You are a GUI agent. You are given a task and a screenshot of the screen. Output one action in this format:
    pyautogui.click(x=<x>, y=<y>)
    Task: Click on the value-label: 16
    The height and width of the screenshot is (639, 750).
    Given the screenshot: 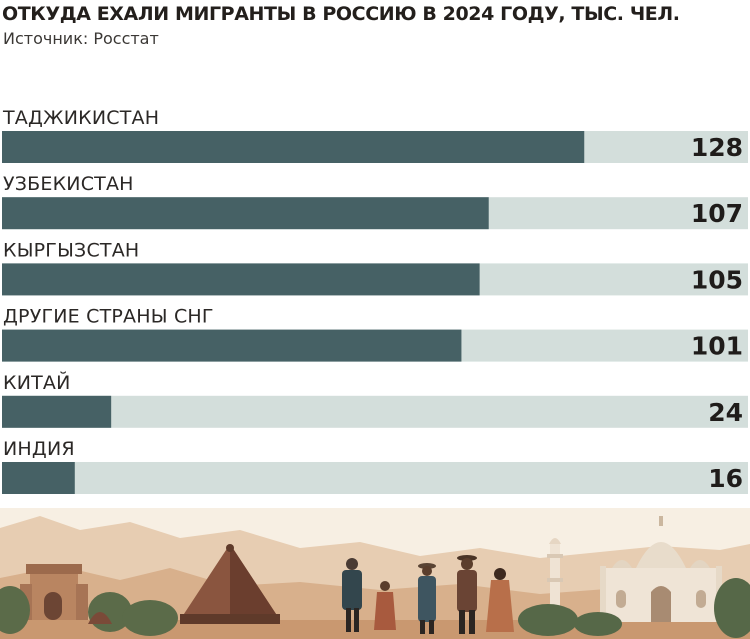 What is the action you would take?
    pyautogui.click(x=725, y=478)
    